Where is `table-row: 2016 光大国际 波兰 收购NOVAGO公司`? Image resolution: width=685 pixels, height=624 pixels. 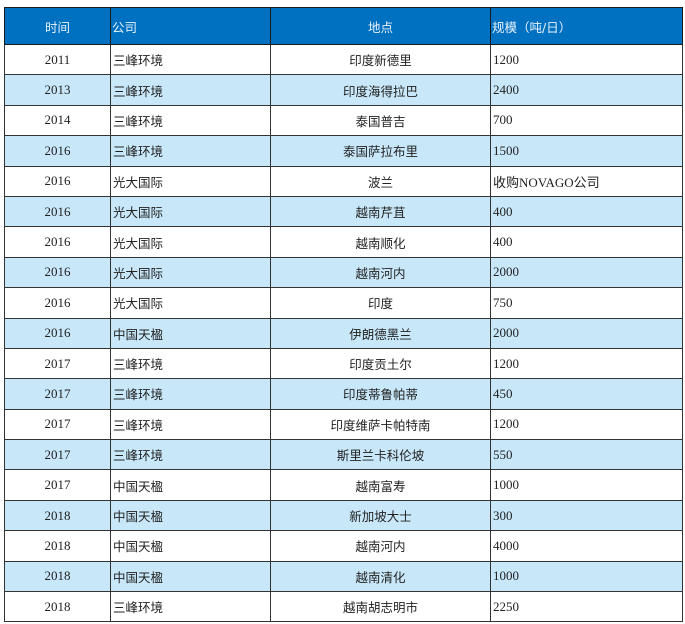
table-row: 2016 光大国际 波兰 收购NOVAGO公司 is located at coordinates (343, 181).